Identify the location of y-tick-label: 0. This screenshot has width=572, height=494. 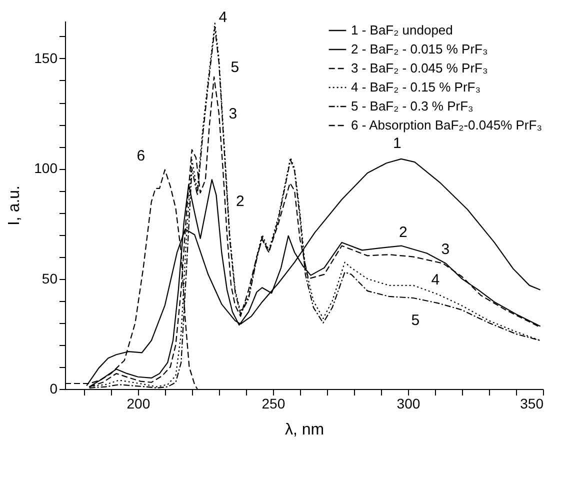
(54, 388).